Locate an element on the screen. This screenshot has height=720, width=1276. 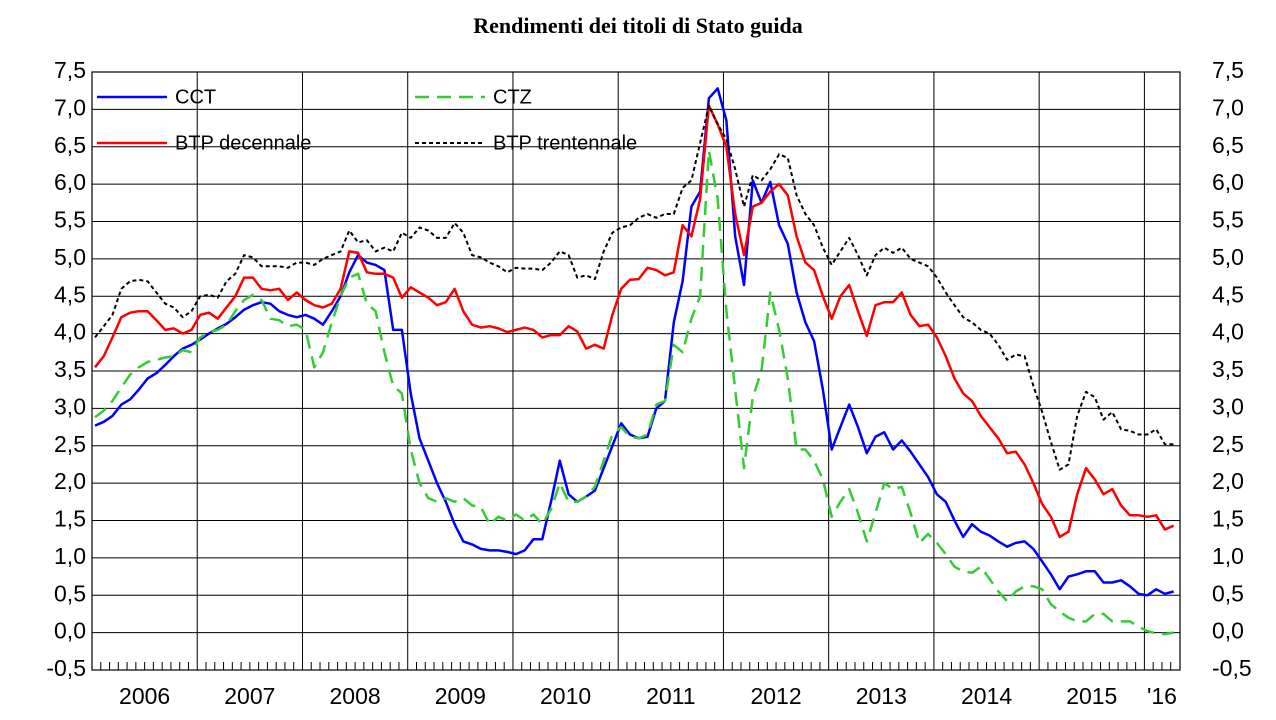
chart-title: Rendimenti dei titoli di Stato guida is located at coordinates (637, 25).